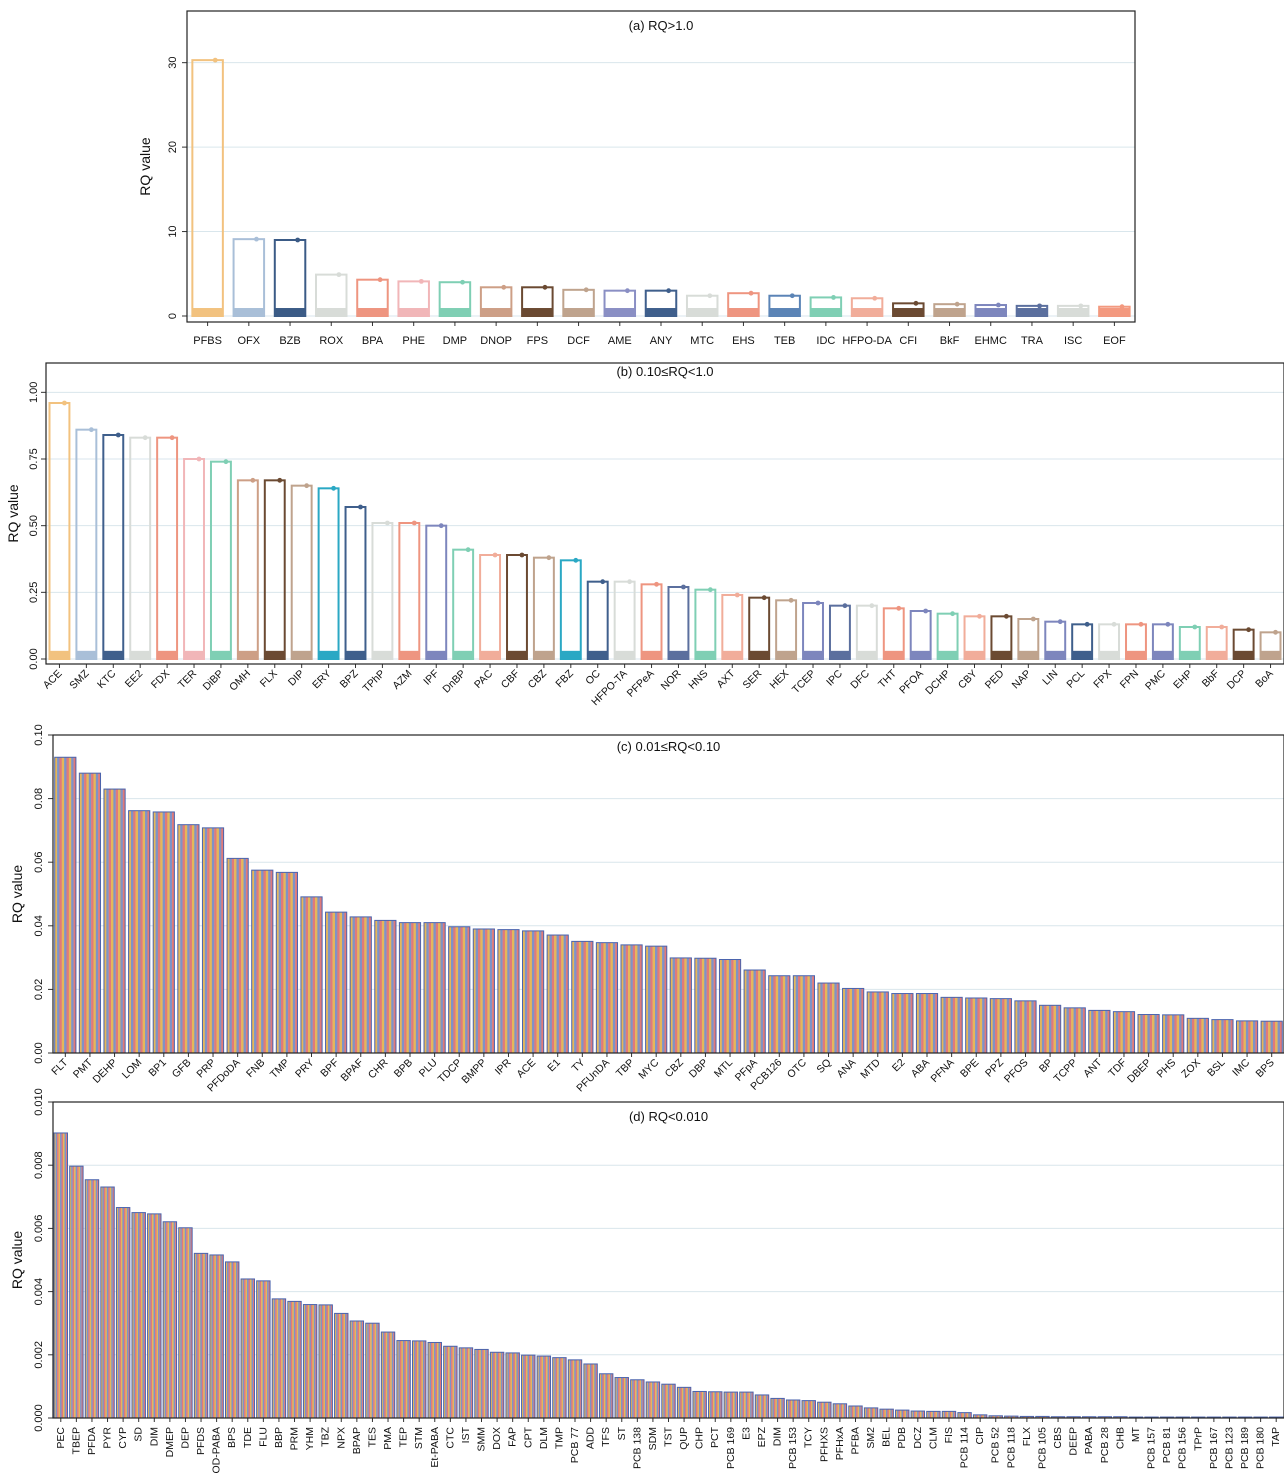 Image resolution: width=1284 pixels, height=1477 pixels. I want to click on x-tick-label: TPrP, so click(1198, 1439).